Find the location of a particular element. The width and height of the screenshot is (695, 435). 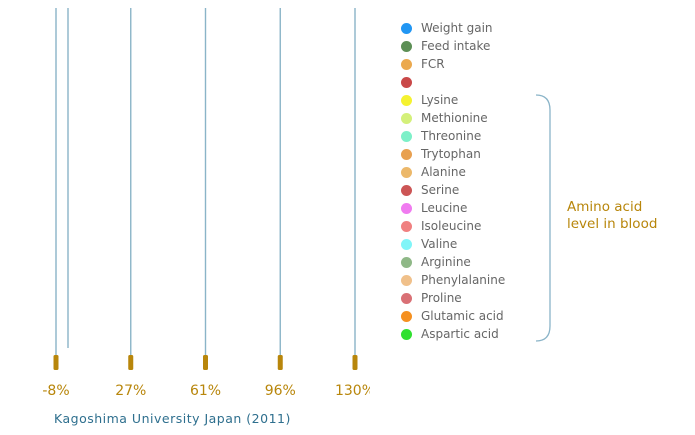

legend-item: Arginine is located at coordinates (453, 262).